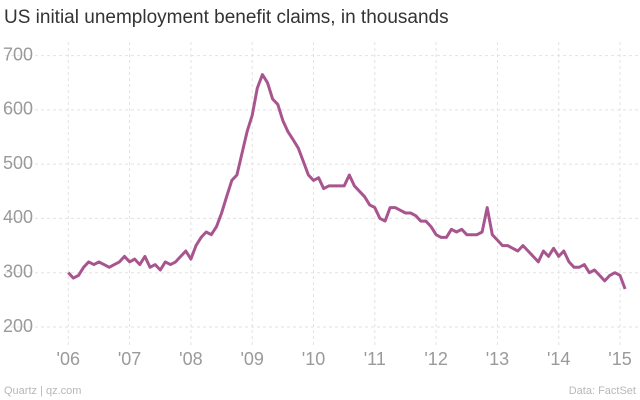 The height and width of the screenshot is (400, 640). What do you see at coordinates (18, 326) in the screenshot?
I see `y-tick-label: 200` at bounding box center [18, 326].